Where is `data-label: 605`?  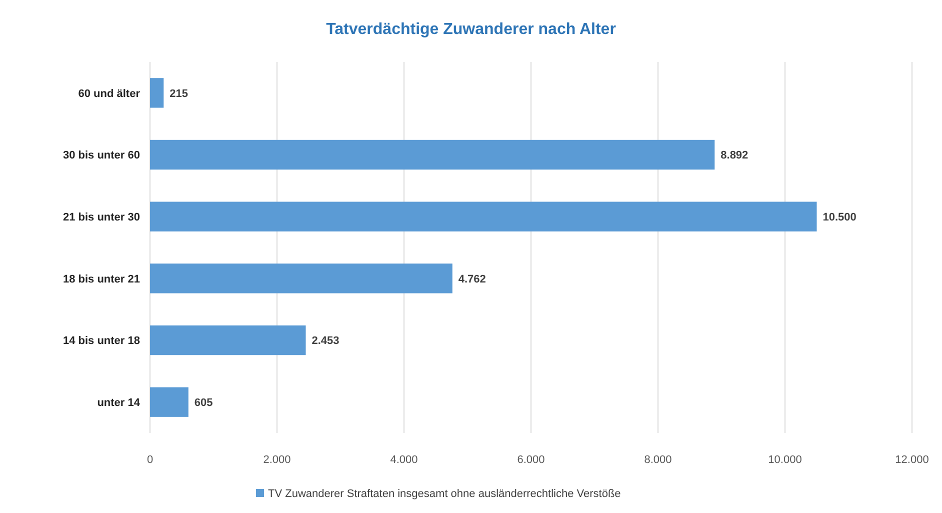
data-label: 605 is located at coordinates (203, 402).